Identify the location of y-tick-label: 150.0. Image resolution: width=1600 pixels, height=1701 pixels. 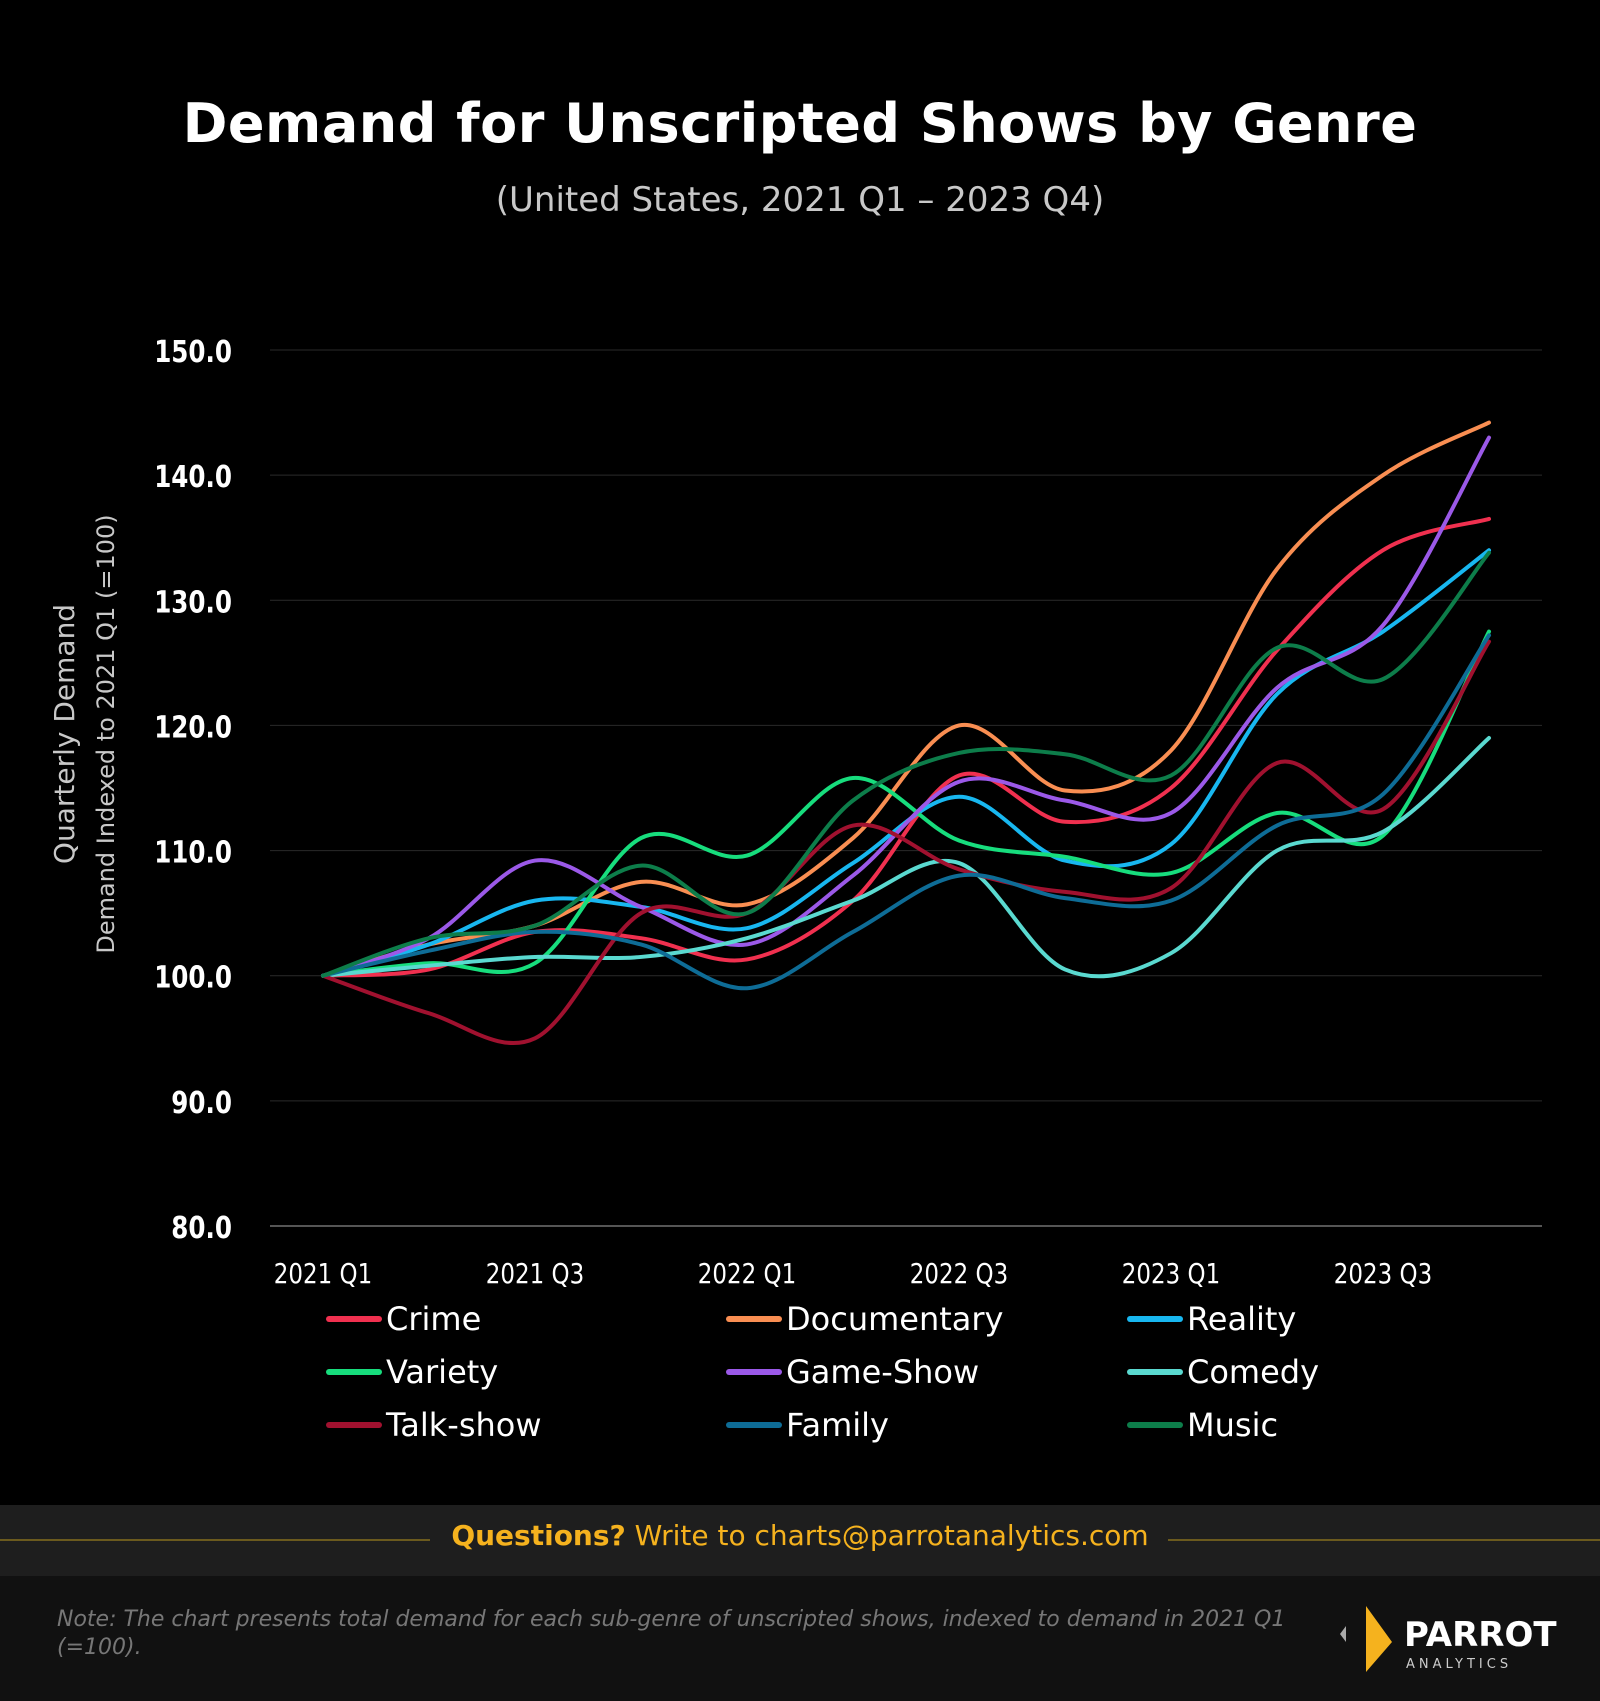
(193, 353).